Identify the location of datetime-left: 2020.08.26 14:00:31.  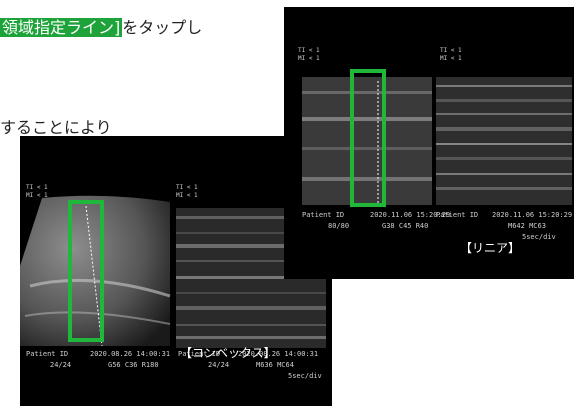
(130, 354).